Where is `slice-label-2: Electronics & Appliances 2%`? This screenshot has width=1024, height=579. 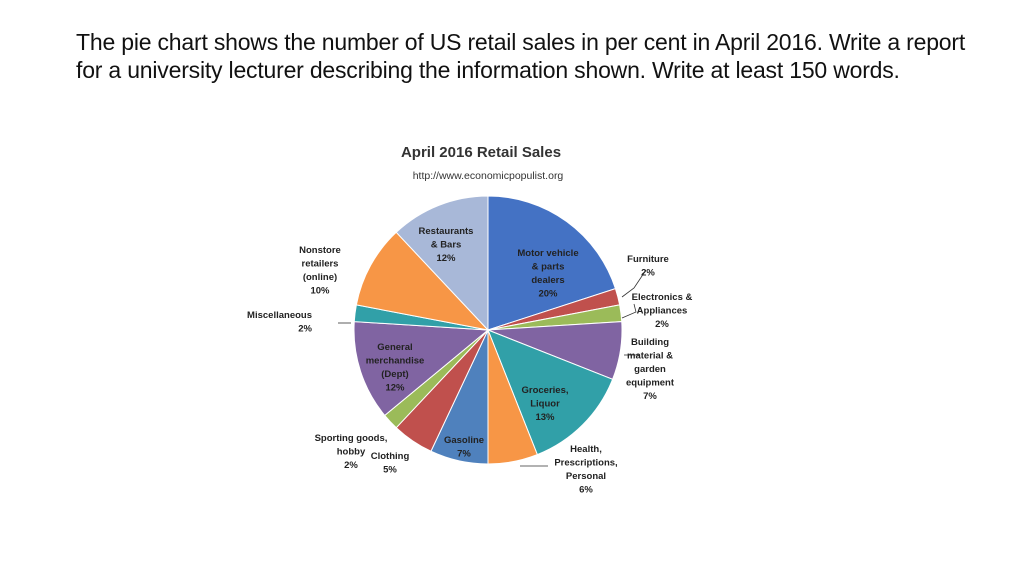 slice-label-2: Electronics & Appliances 2% is located at coordinates (662, 311).